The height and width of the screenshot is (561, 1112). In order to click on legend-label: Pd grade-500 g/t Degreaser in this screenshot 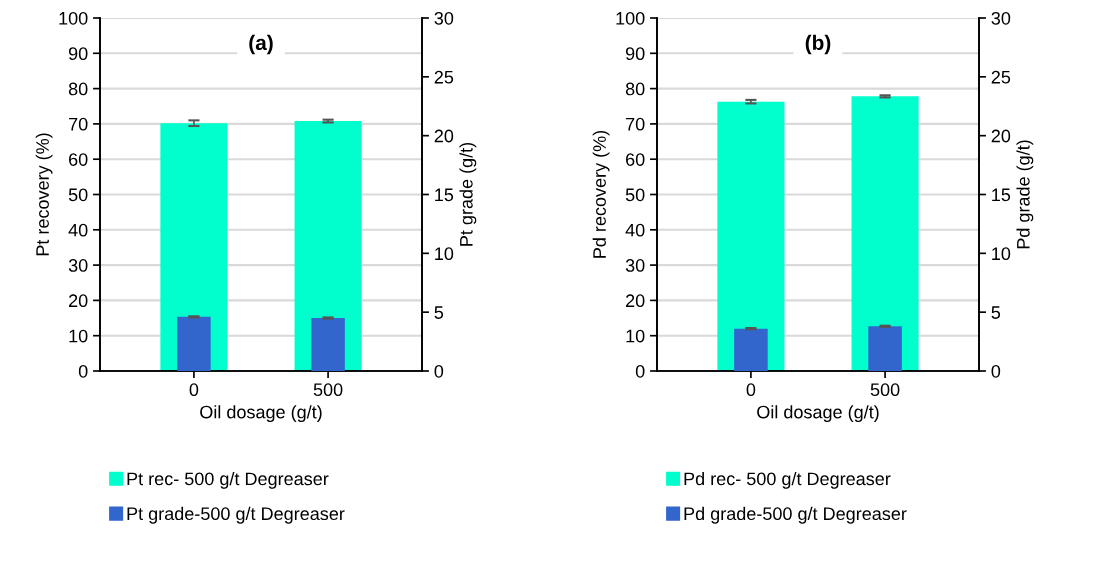, I will do `click(795, 515)`.